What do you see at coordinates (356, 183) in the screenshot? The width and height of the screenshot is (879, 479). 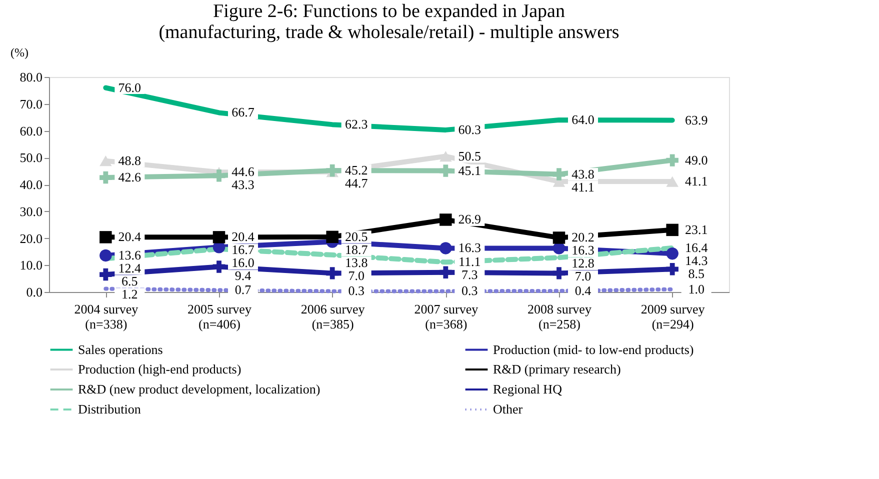 I see `data-label: 44.7` at bounding box center [356, 183].